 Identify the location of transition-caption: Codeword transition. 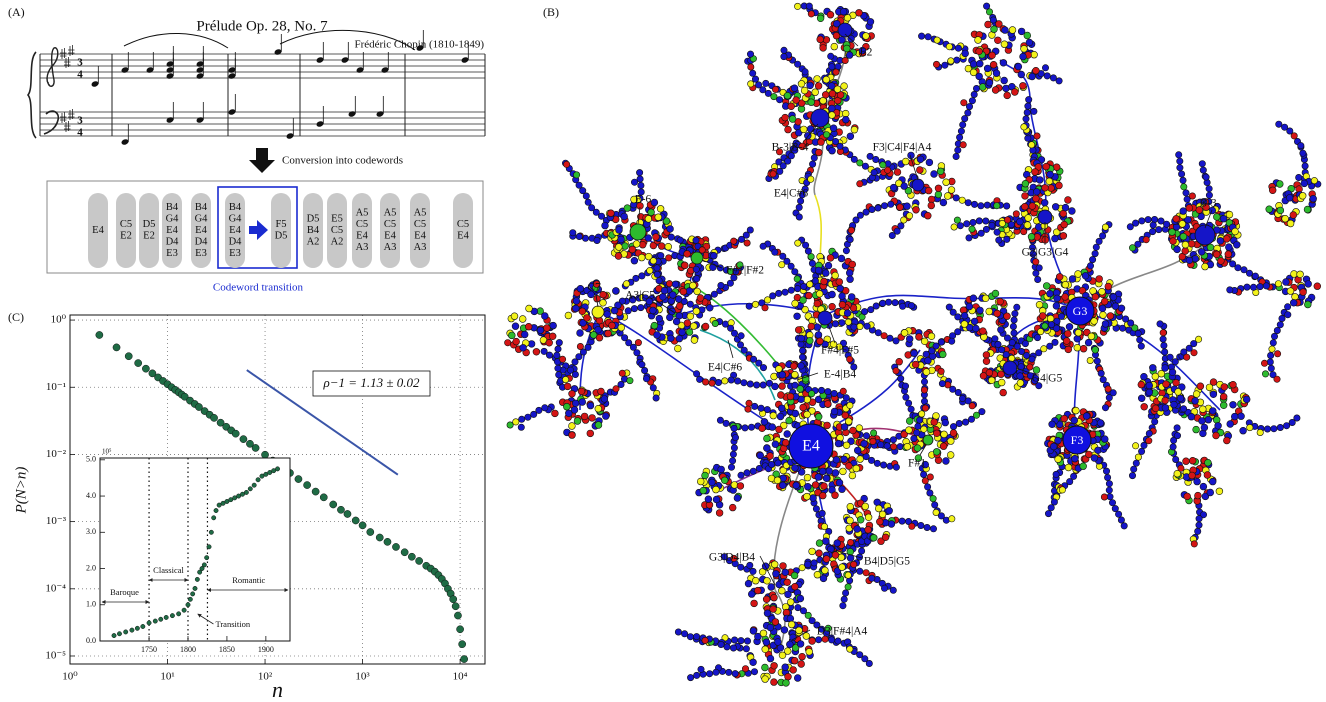
(258, 288).